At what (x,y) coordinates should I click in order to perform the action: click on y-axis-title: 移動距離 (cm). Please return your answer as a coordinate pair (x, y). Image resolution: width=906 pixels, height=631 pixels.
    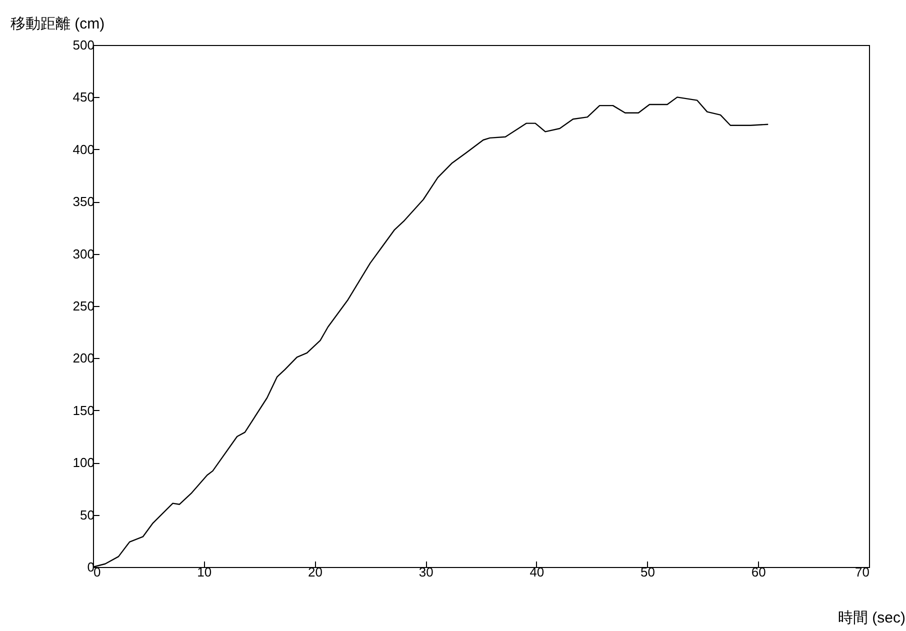
    Looking at the image, I should click on (57, 24).